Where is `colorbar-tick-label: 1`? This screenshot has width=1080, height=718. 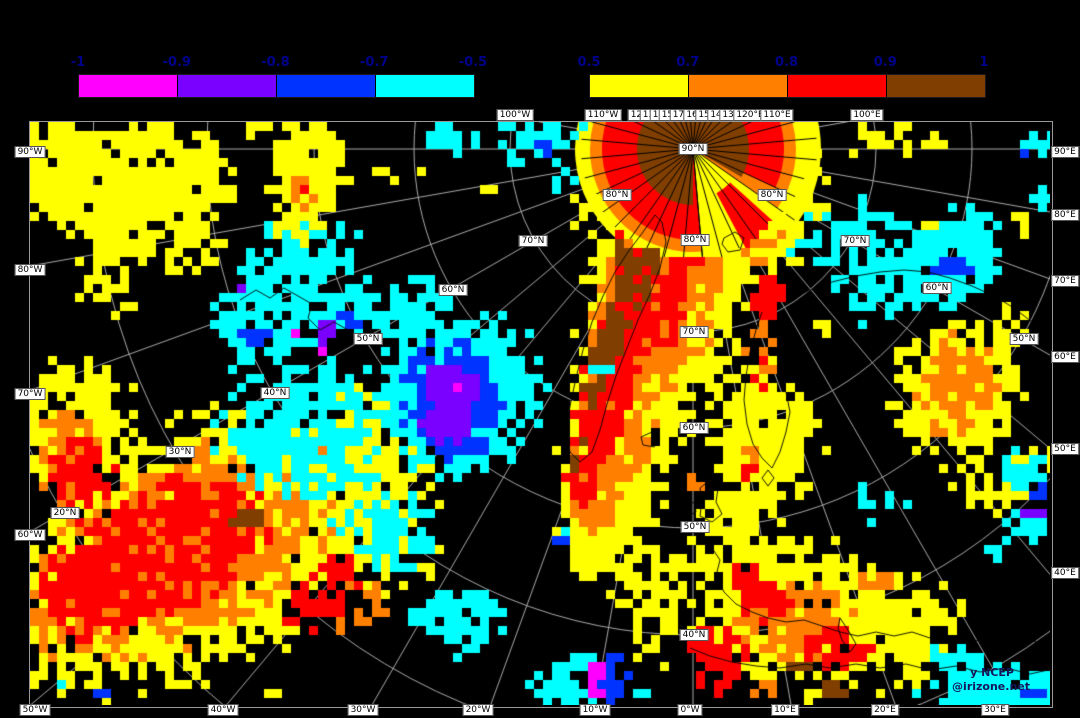
colorbar-tick-label: 1 is located at coordinates (984, 62).